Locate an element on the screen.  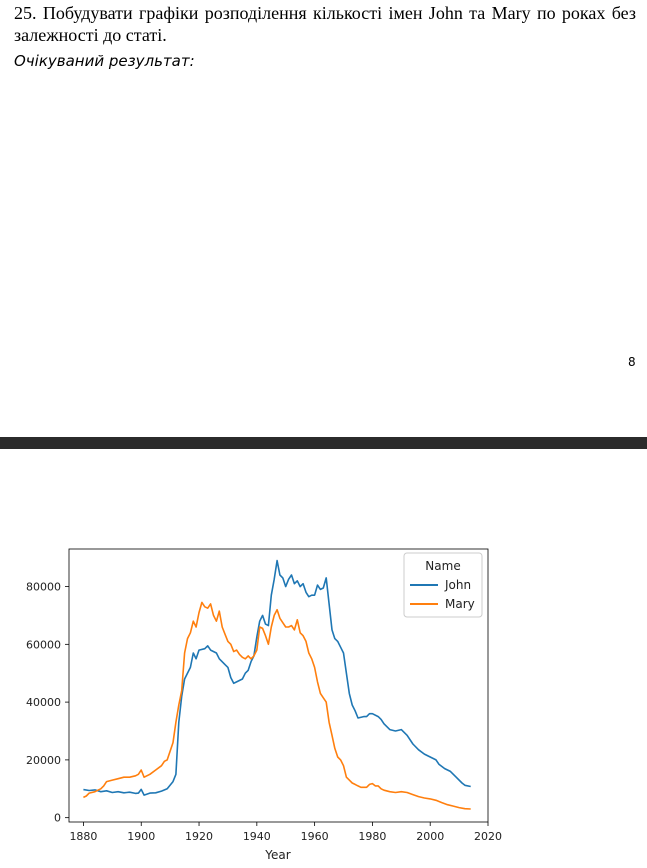
x-tick-label: 1880 is located at coordinates (83, 836).